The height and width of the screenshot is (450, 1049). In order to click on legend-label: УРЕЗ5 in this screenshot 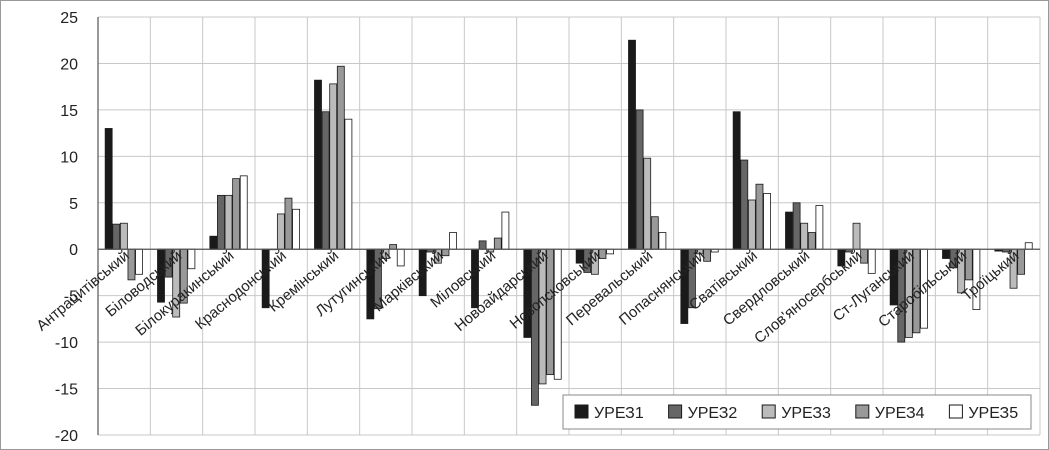, I will do `click(993, 413)`.